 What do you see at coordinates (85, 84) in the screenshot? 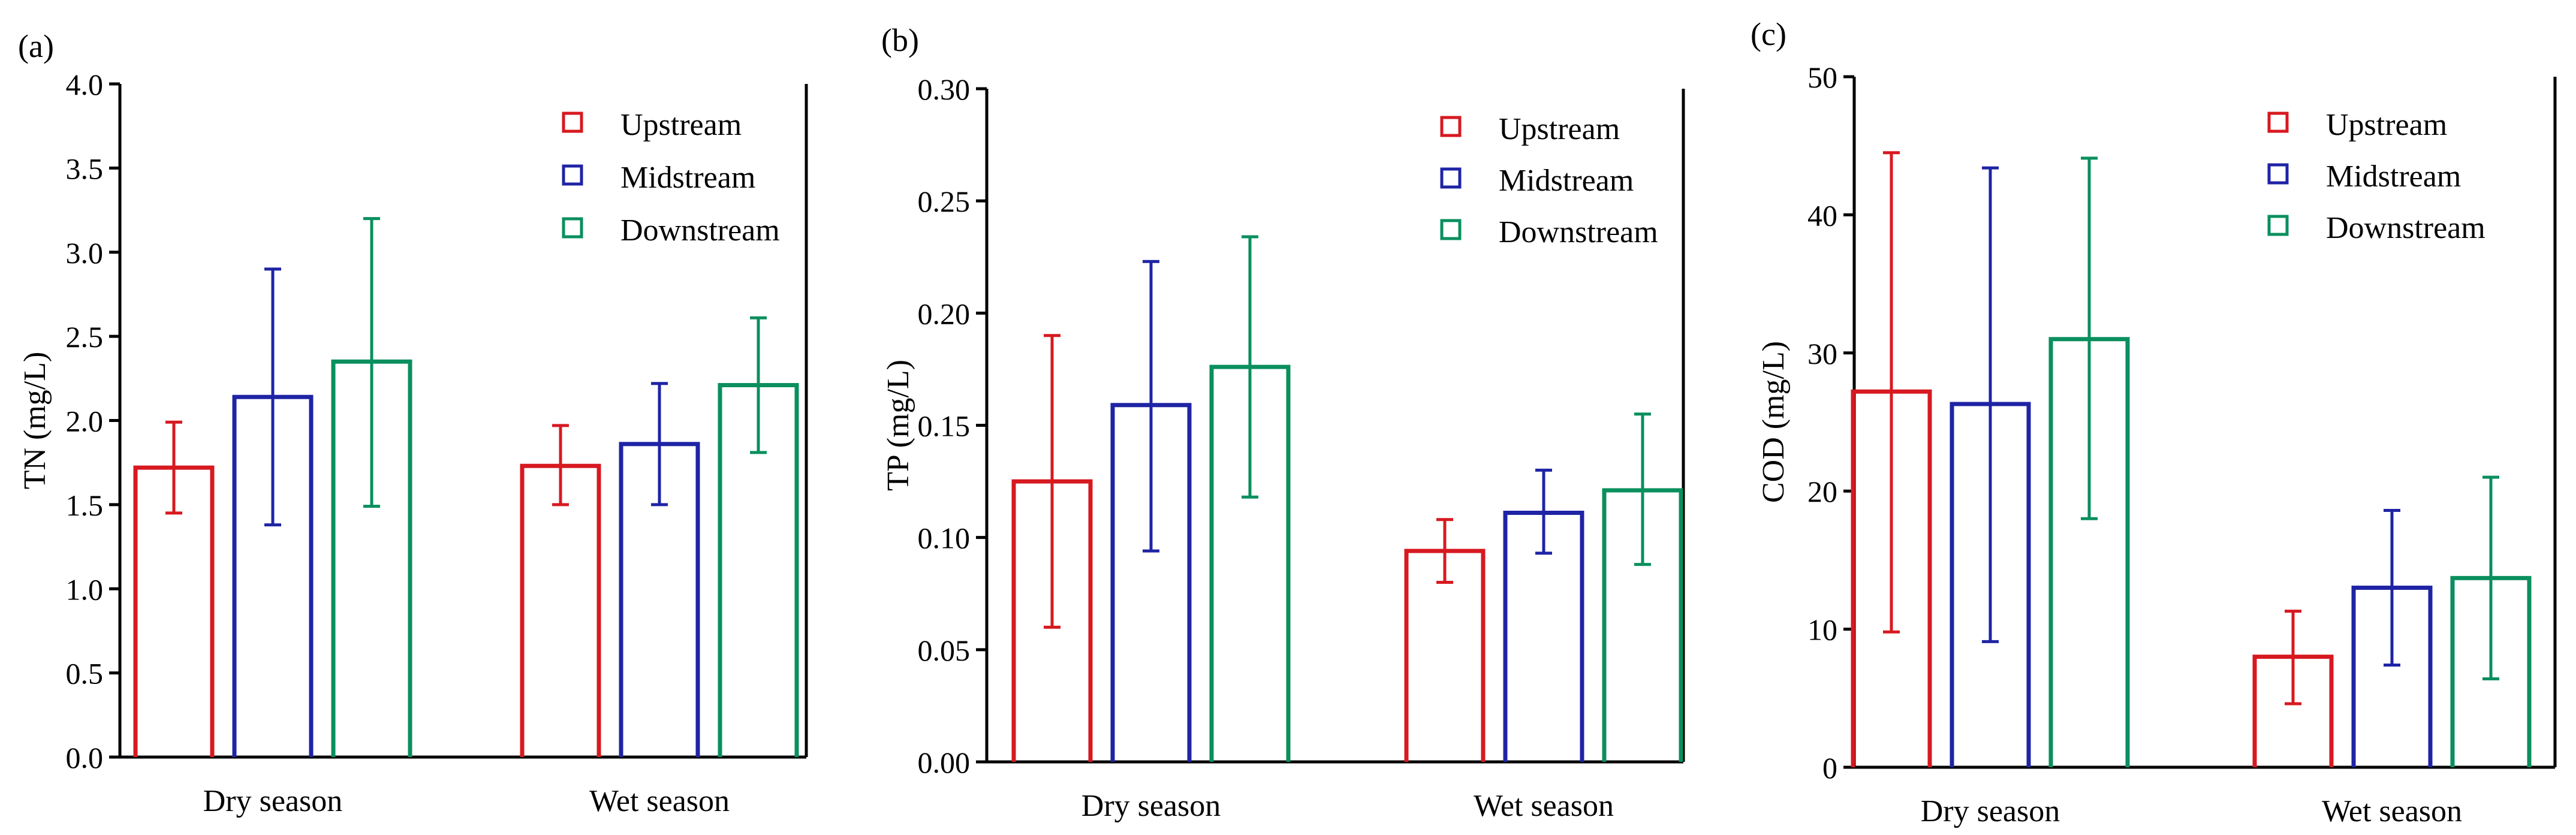
I see `y-tick-label: 4.0` at bounding box center [85, 84].